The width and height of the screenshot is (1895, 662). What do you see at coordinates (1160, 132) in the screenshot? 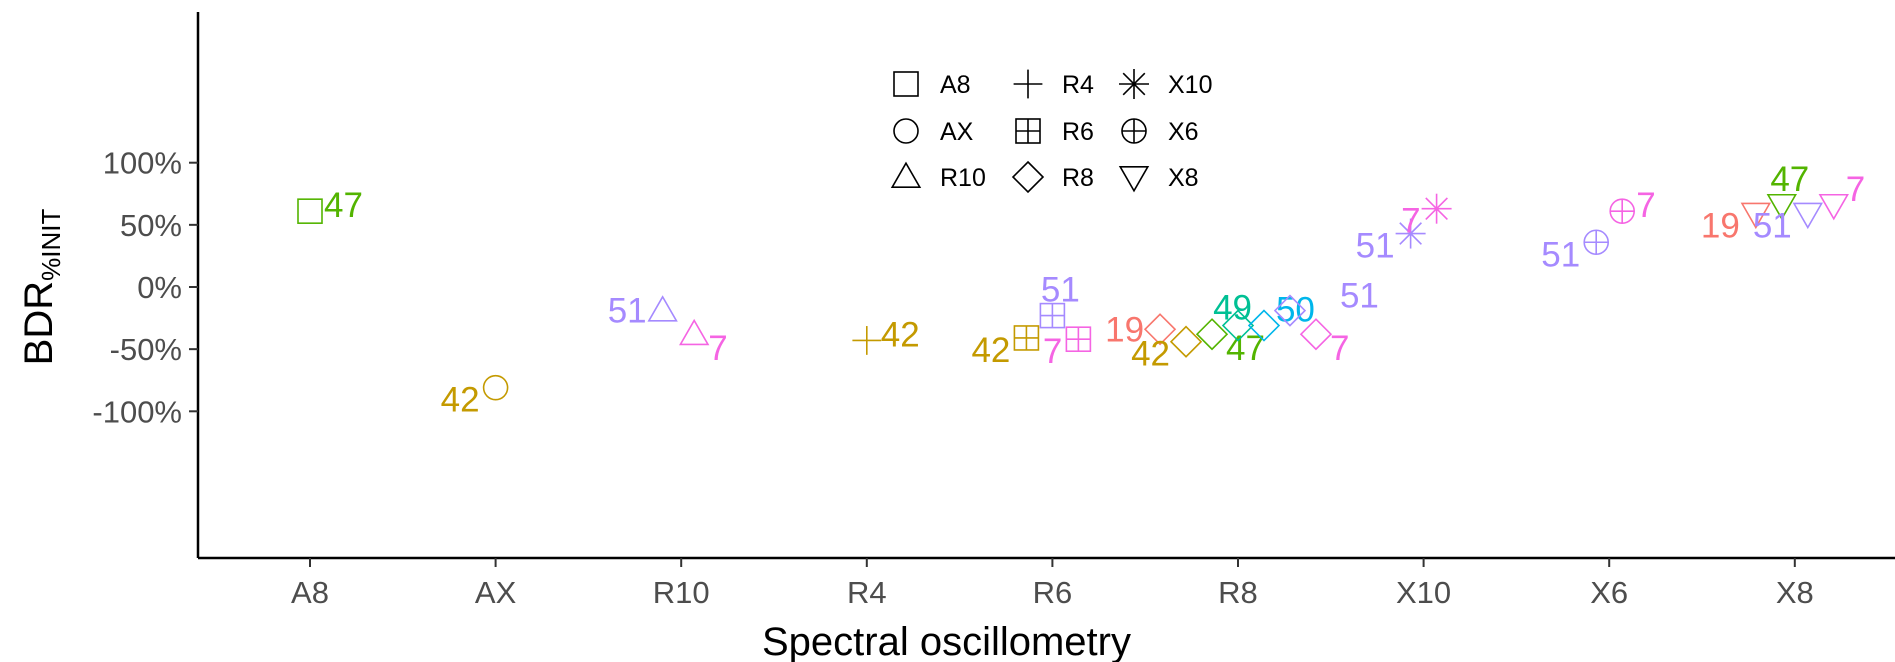
I see `legend-item-x6: X6` at bounding box center [1160, 132].